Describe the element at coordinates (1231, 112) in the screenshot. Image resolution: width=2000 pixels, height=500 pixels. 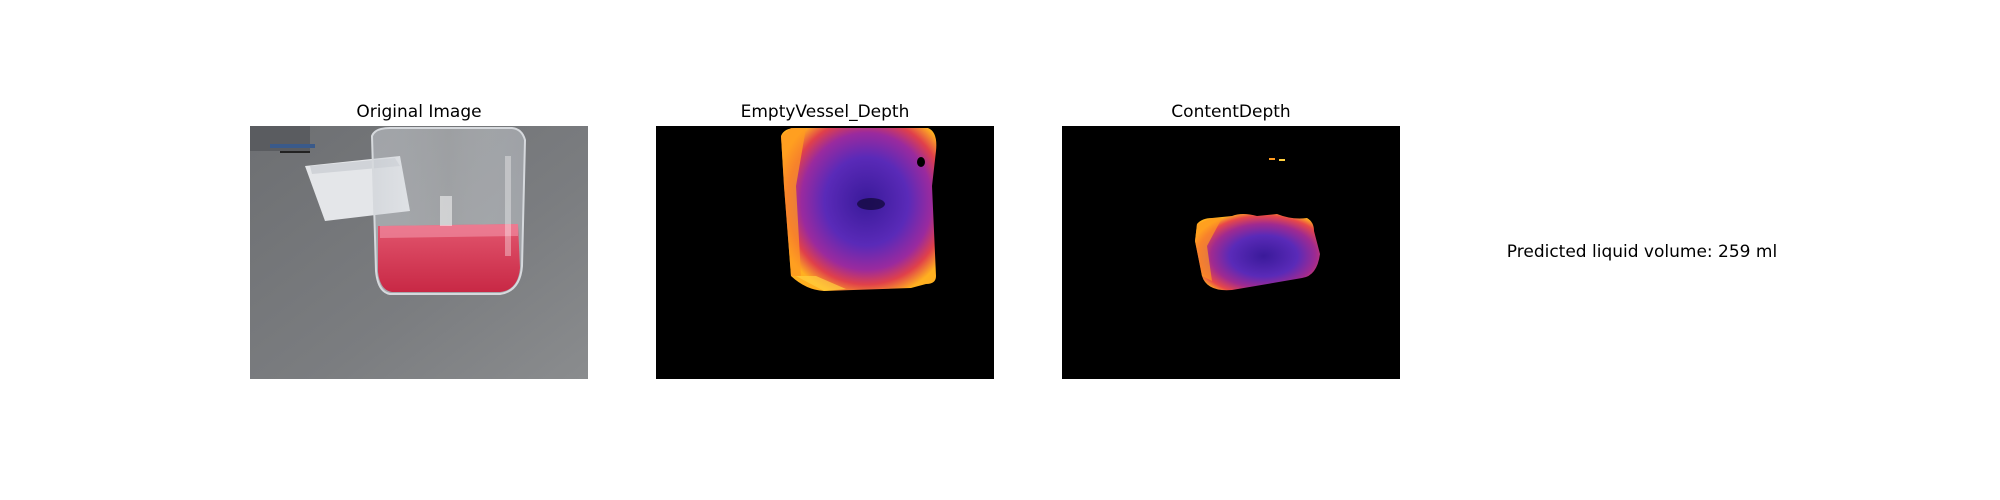
I see `panel-title-content-depth: ContentDepth` at that location.